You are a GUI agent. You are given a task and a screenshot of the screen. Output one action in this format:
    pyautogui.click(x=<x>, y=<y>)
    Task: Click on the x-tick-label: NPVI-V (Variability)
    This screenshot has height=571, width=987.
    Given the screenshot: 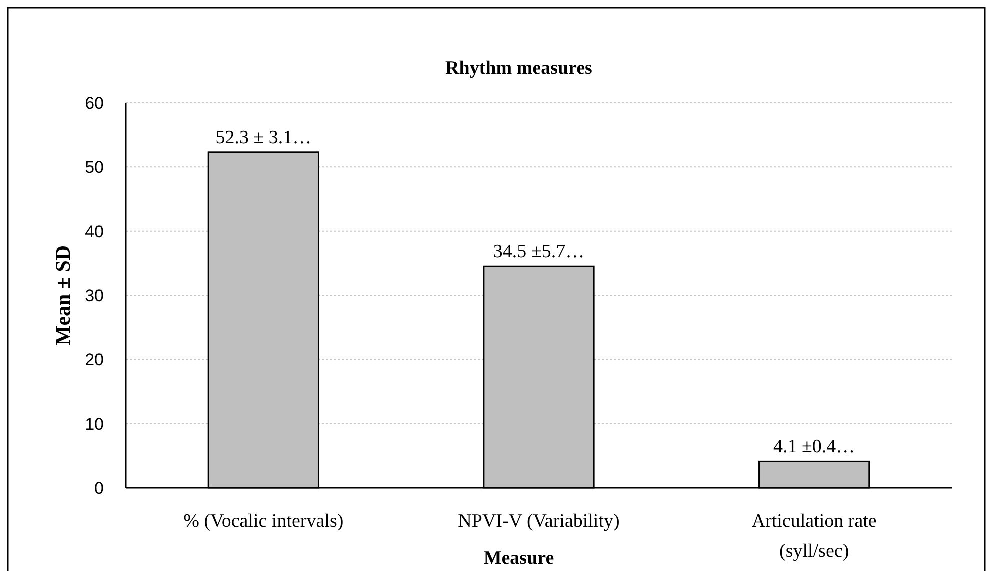 What is the action you would take?
    pyautogui.click(x=539, y=521)
    